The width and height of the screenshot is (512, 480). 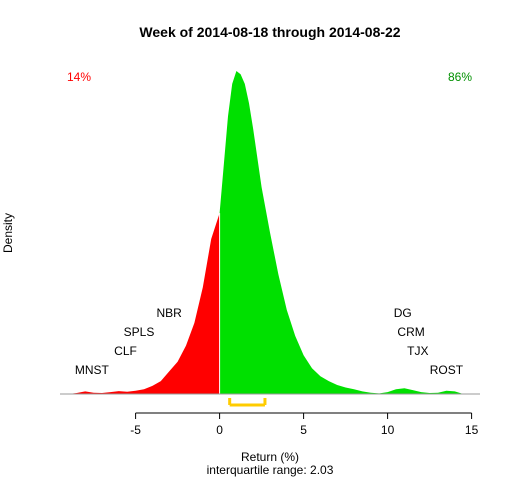 What do you see at coordinates (472, 430) in the screenshot?
I see `x-tick-label: 15` at bounding box center [472, 430].